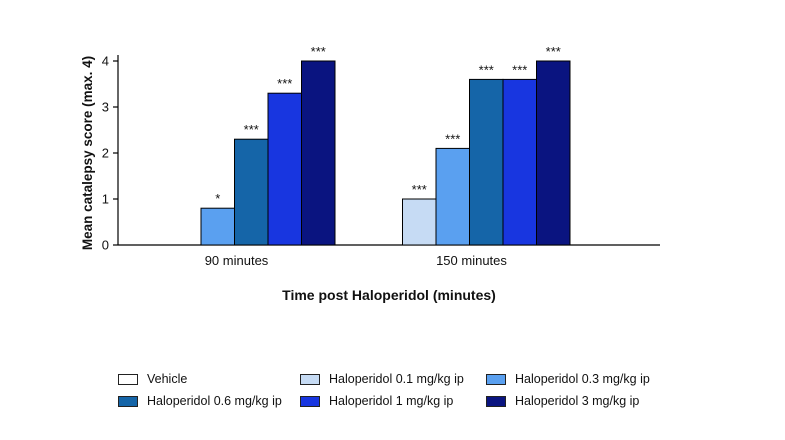  I want to click on y-tick-label-0: 0, so click(105, 245).